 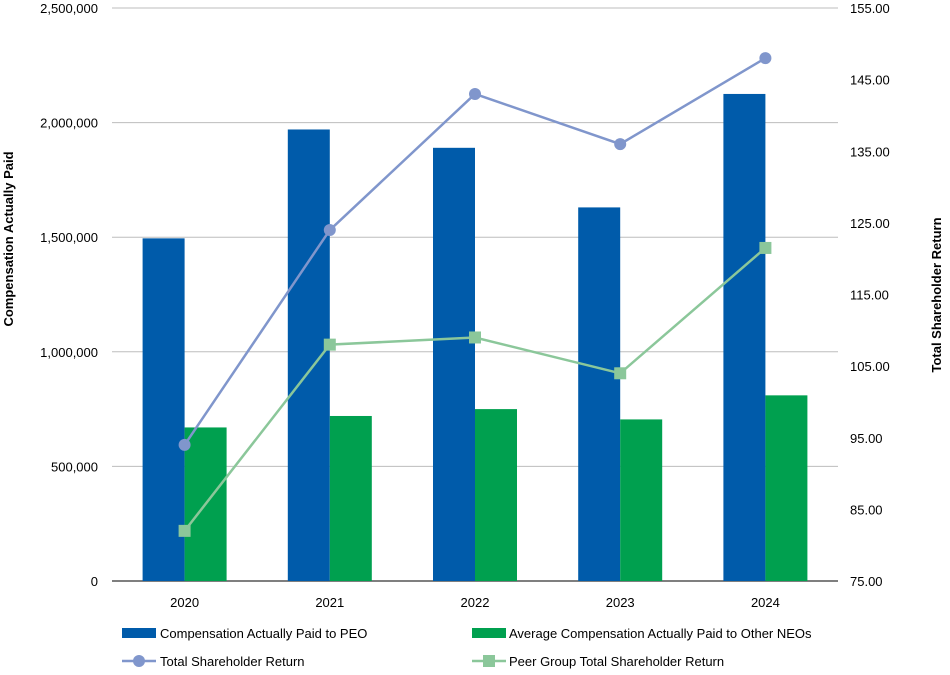 I want to click on x-tick-label: 2023, so click(x=620, y=602).